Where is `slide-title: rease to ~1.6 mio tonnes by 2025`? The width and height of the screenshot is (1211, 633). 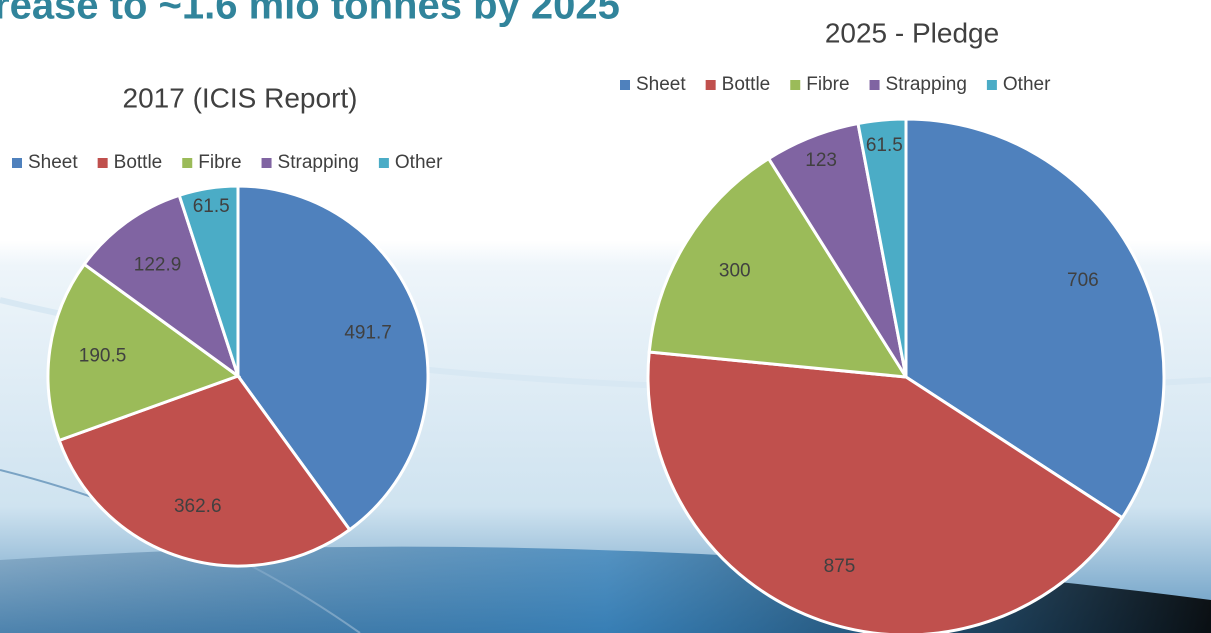 slide-title: rease to ~1.6 mio tonnes by 2025 is located at coordinates (310, 14).